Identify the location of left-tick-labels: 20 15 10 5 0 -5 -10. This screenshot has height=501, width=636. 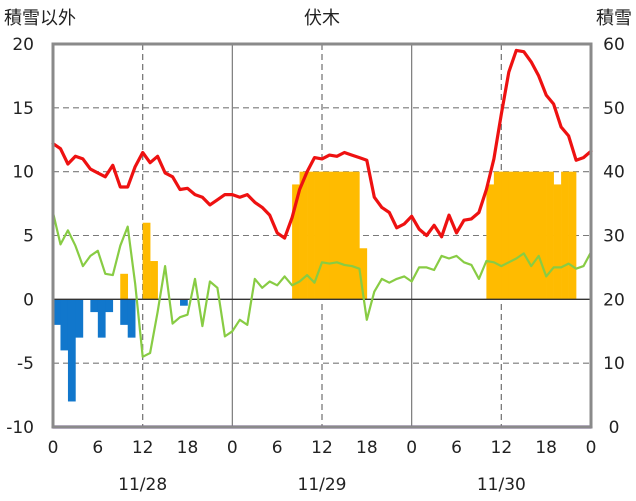
(20, 236).